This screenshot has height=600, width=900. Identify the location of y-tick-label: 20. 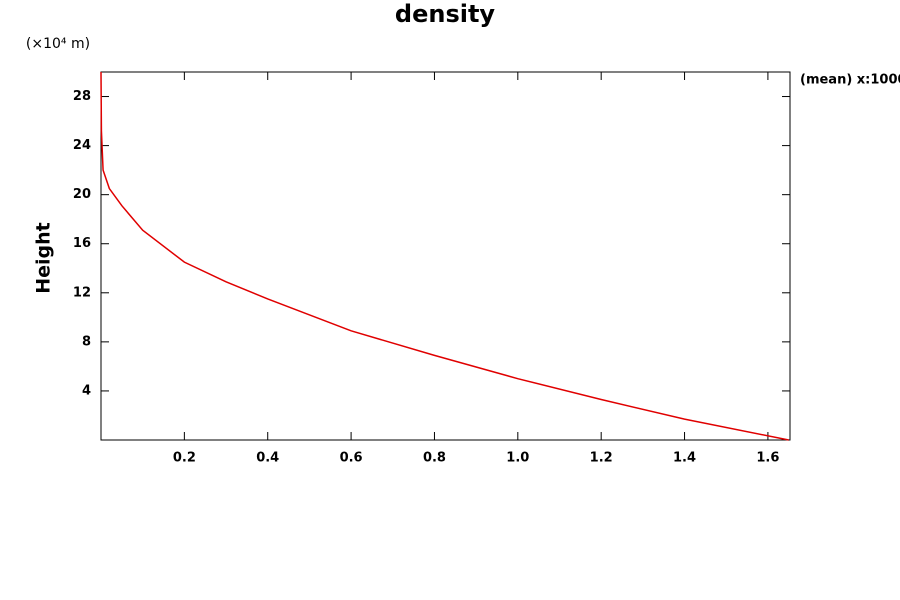
(82, 194).